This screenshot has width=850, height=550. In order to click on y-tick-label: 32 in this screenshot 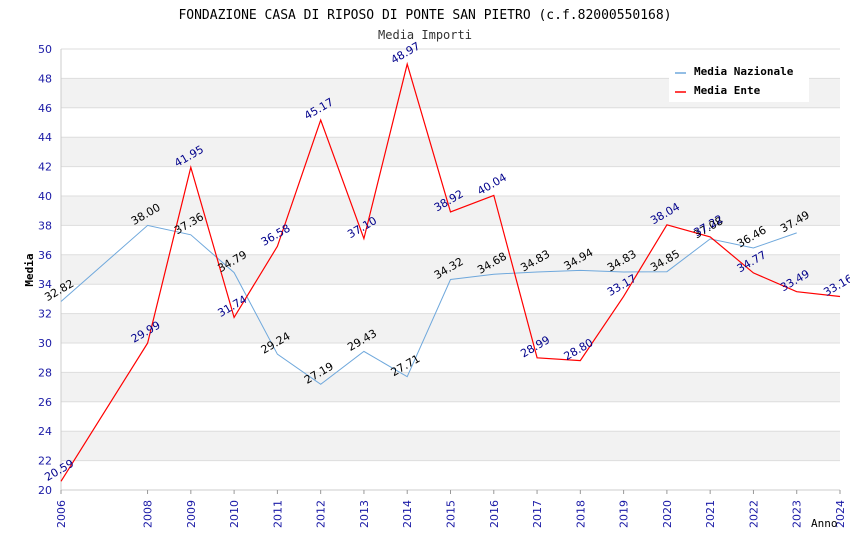, I will do `click(45, 314)`.